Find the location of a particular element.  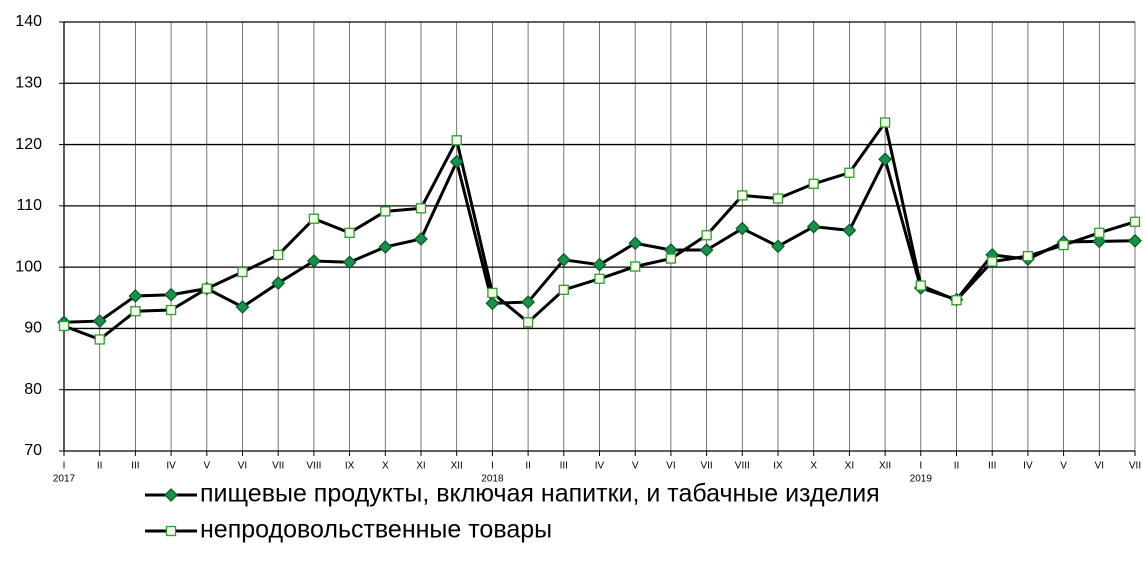

y-tick-label: 70 is located at coordinates (33, 450).